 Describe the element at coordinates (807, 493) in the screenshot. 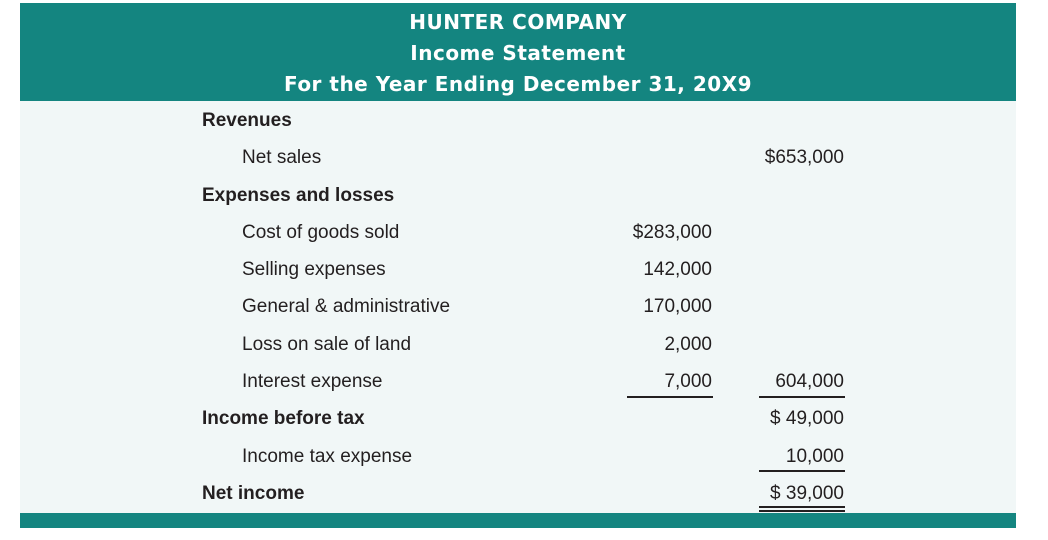

I see `total-amount: $ 39,000` at that location.